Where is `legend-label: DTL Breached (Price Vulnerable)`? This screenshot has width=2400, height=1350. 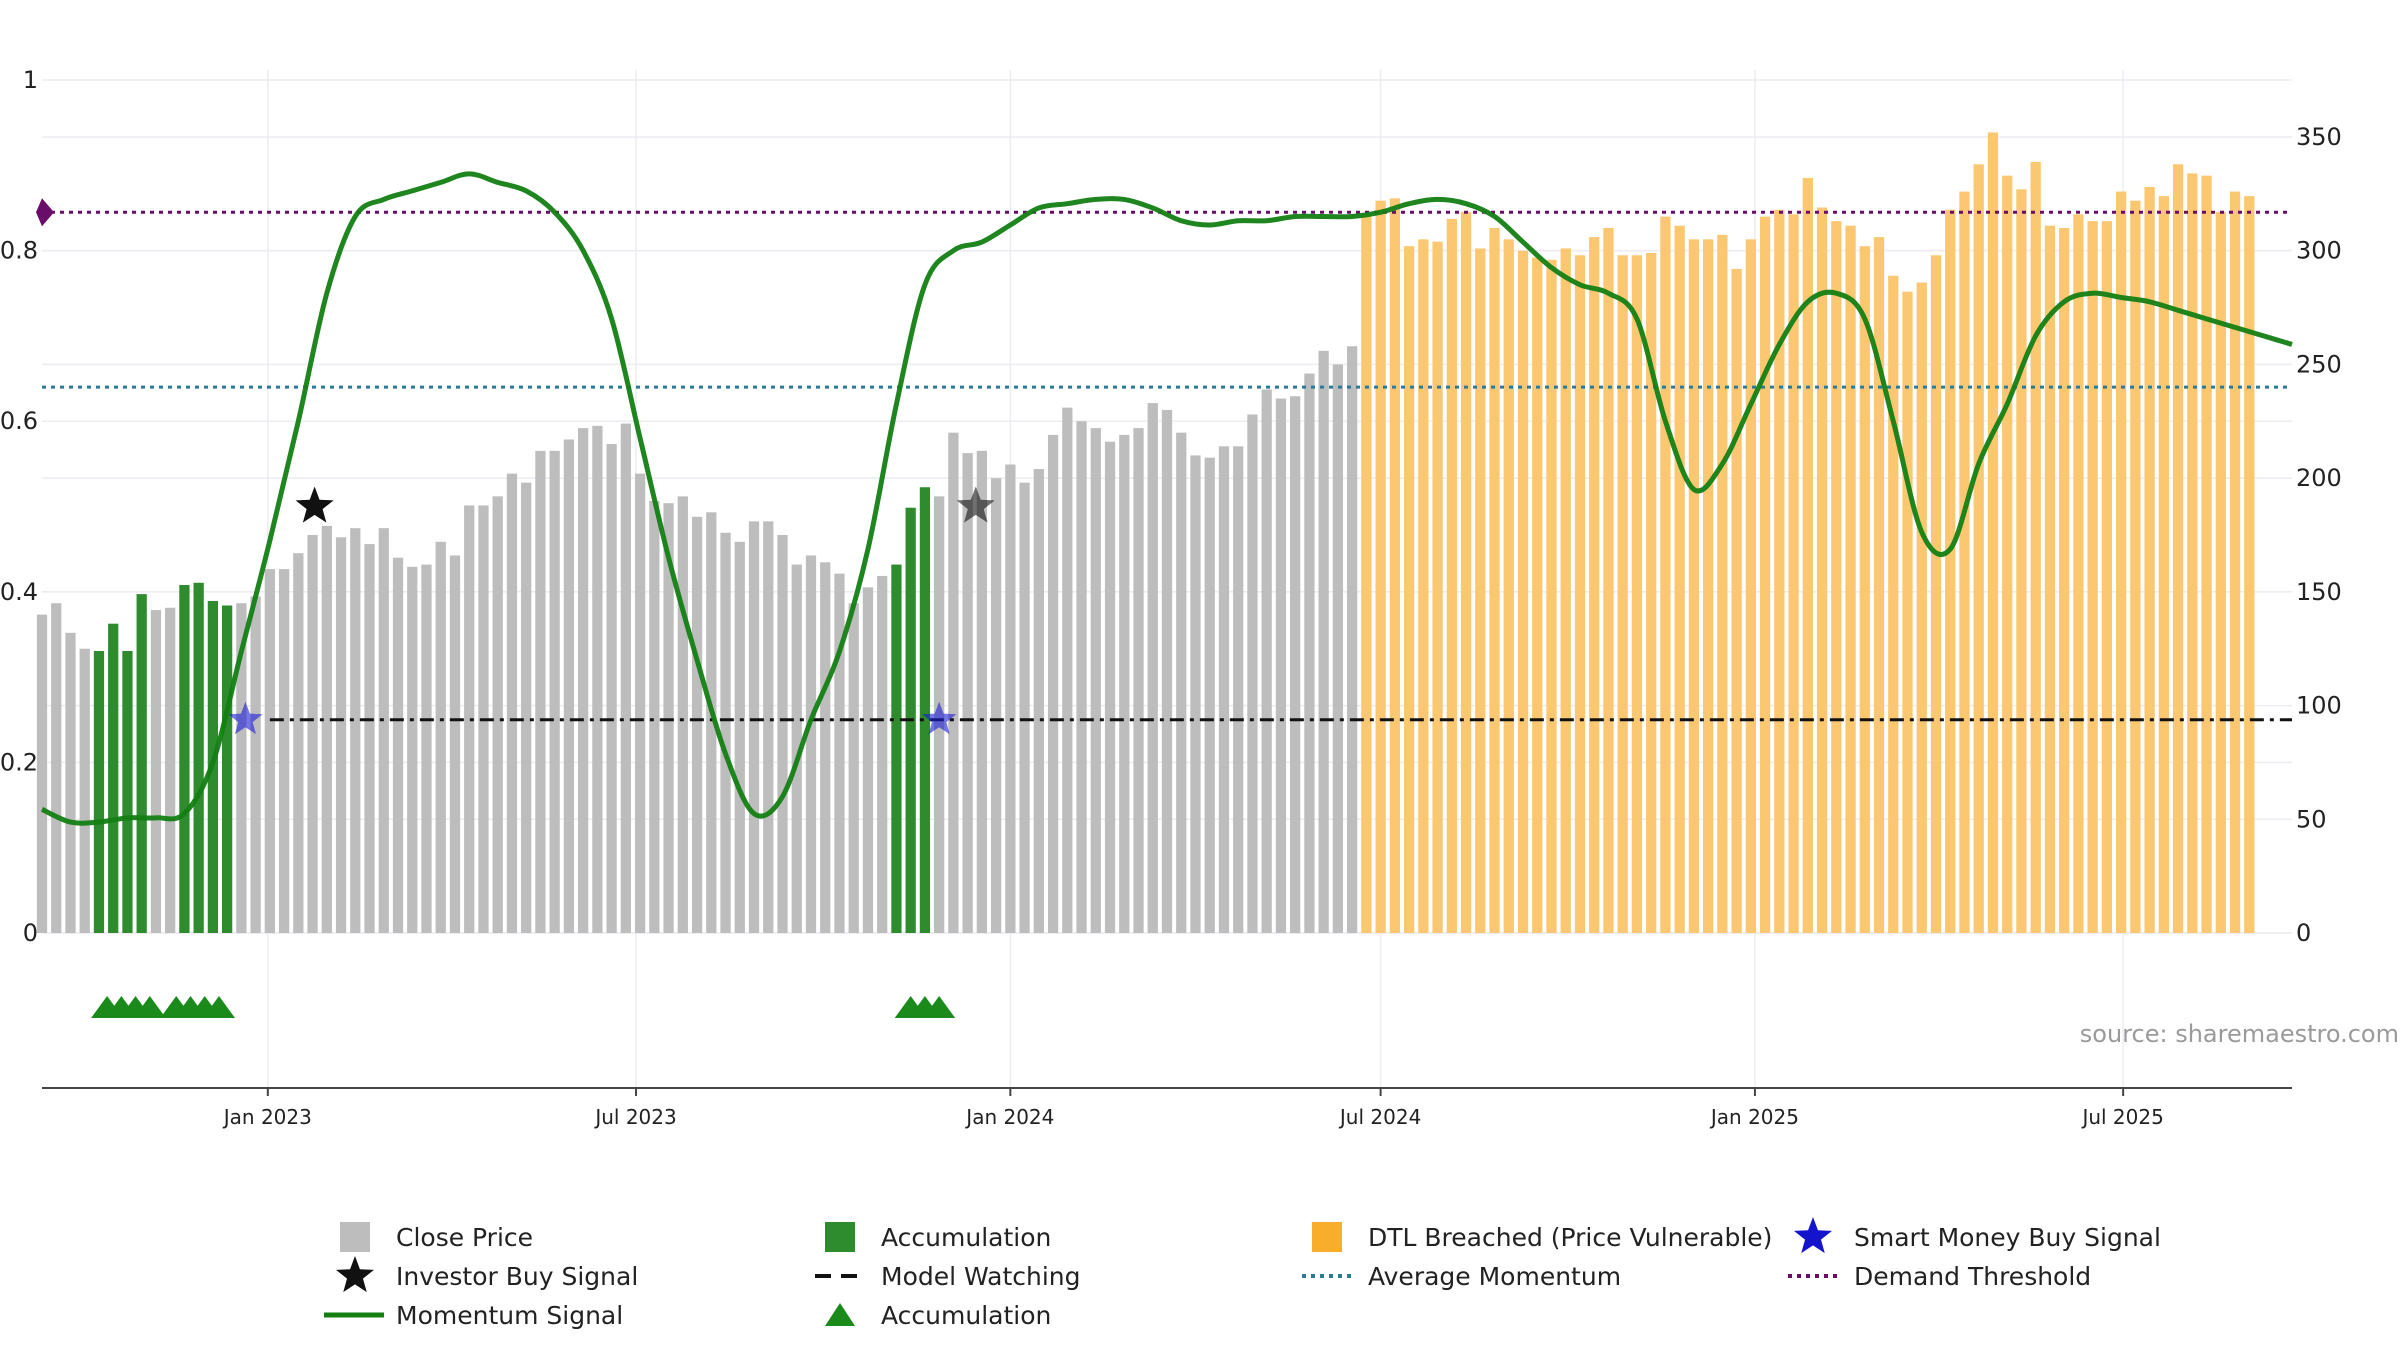
legend-label: DTL Breached (Price Vulnerable) is located at coordinates (1570, 1237).